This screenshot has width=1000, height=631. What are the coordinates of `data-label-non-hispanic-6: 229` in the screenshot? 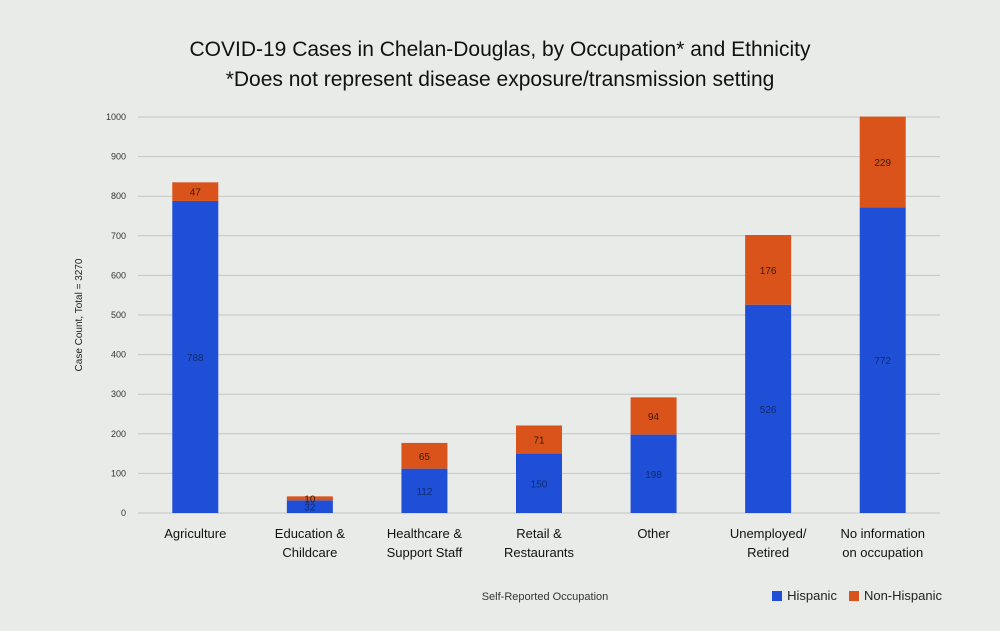 It's located at (882, 163).